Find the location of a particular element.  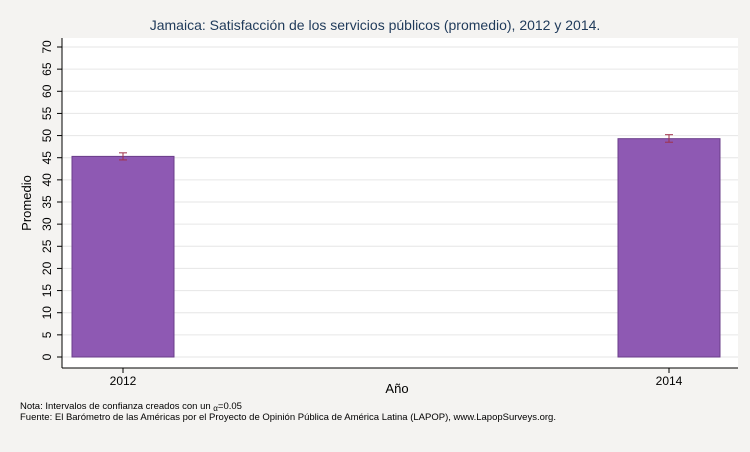

bar-2014 is located at coordinates (669, 248).